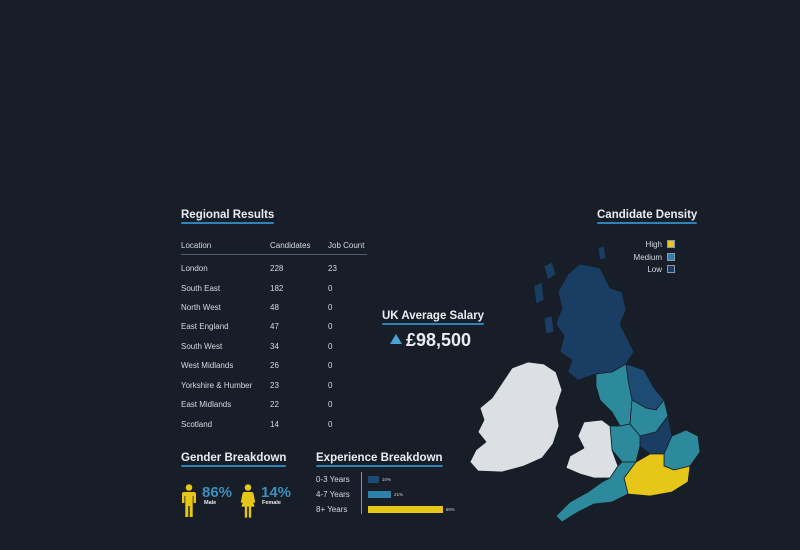 This screenshot has height=550, width=800. Describe the element at coordinates (346, 245) in the screenshot. I see `column-header-job-count: Job Count` at that location.